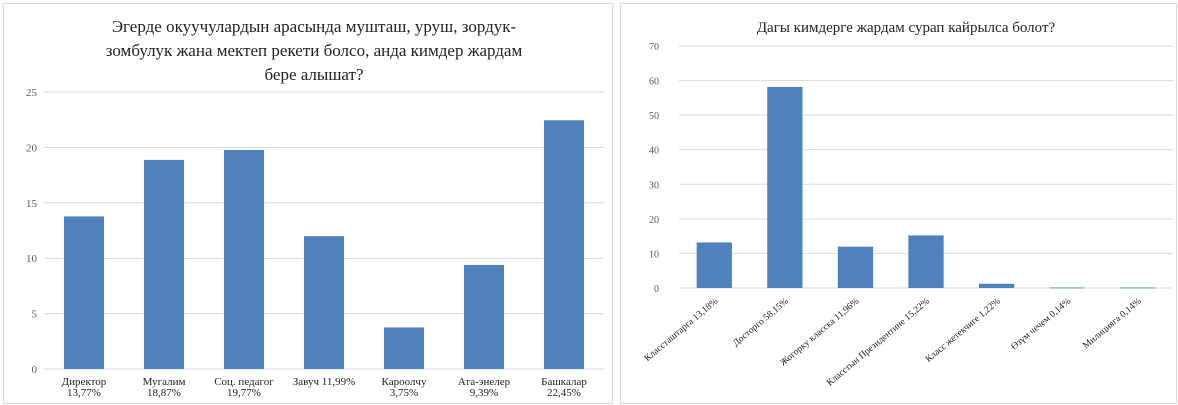 The height and width of the screenshot is (405, 1178). Describe the element at coordinates (244, 393) in the screenshot. I see `chart1-category-label: 19,77%` at that location.